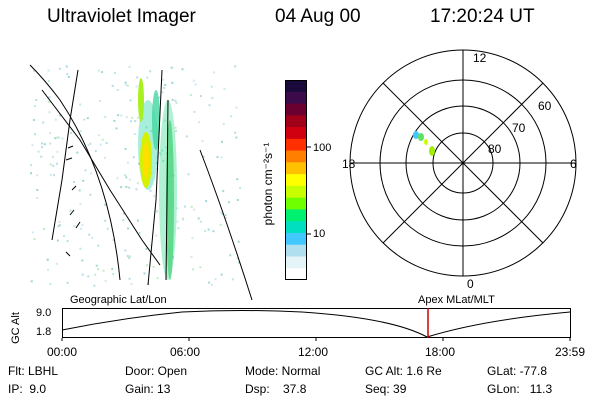 This screenshot has width=600, height=400. What do you see at coordinates (573, 164) in the screenshot?
I see `mlt-label-6: 6` at bounding box center [573, 164].